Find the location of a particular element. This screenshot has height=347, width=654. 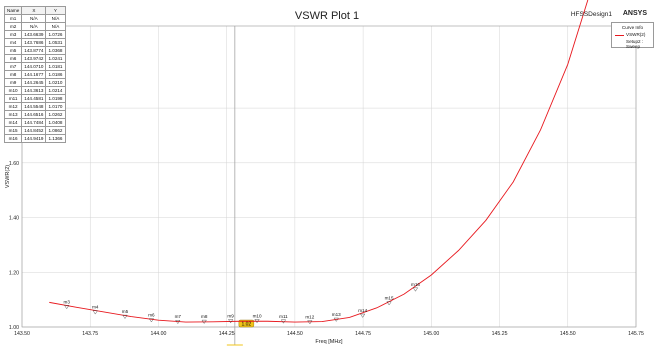

marker-row: m6 143.9742 1.0241 is located at coordinates (34, 58).